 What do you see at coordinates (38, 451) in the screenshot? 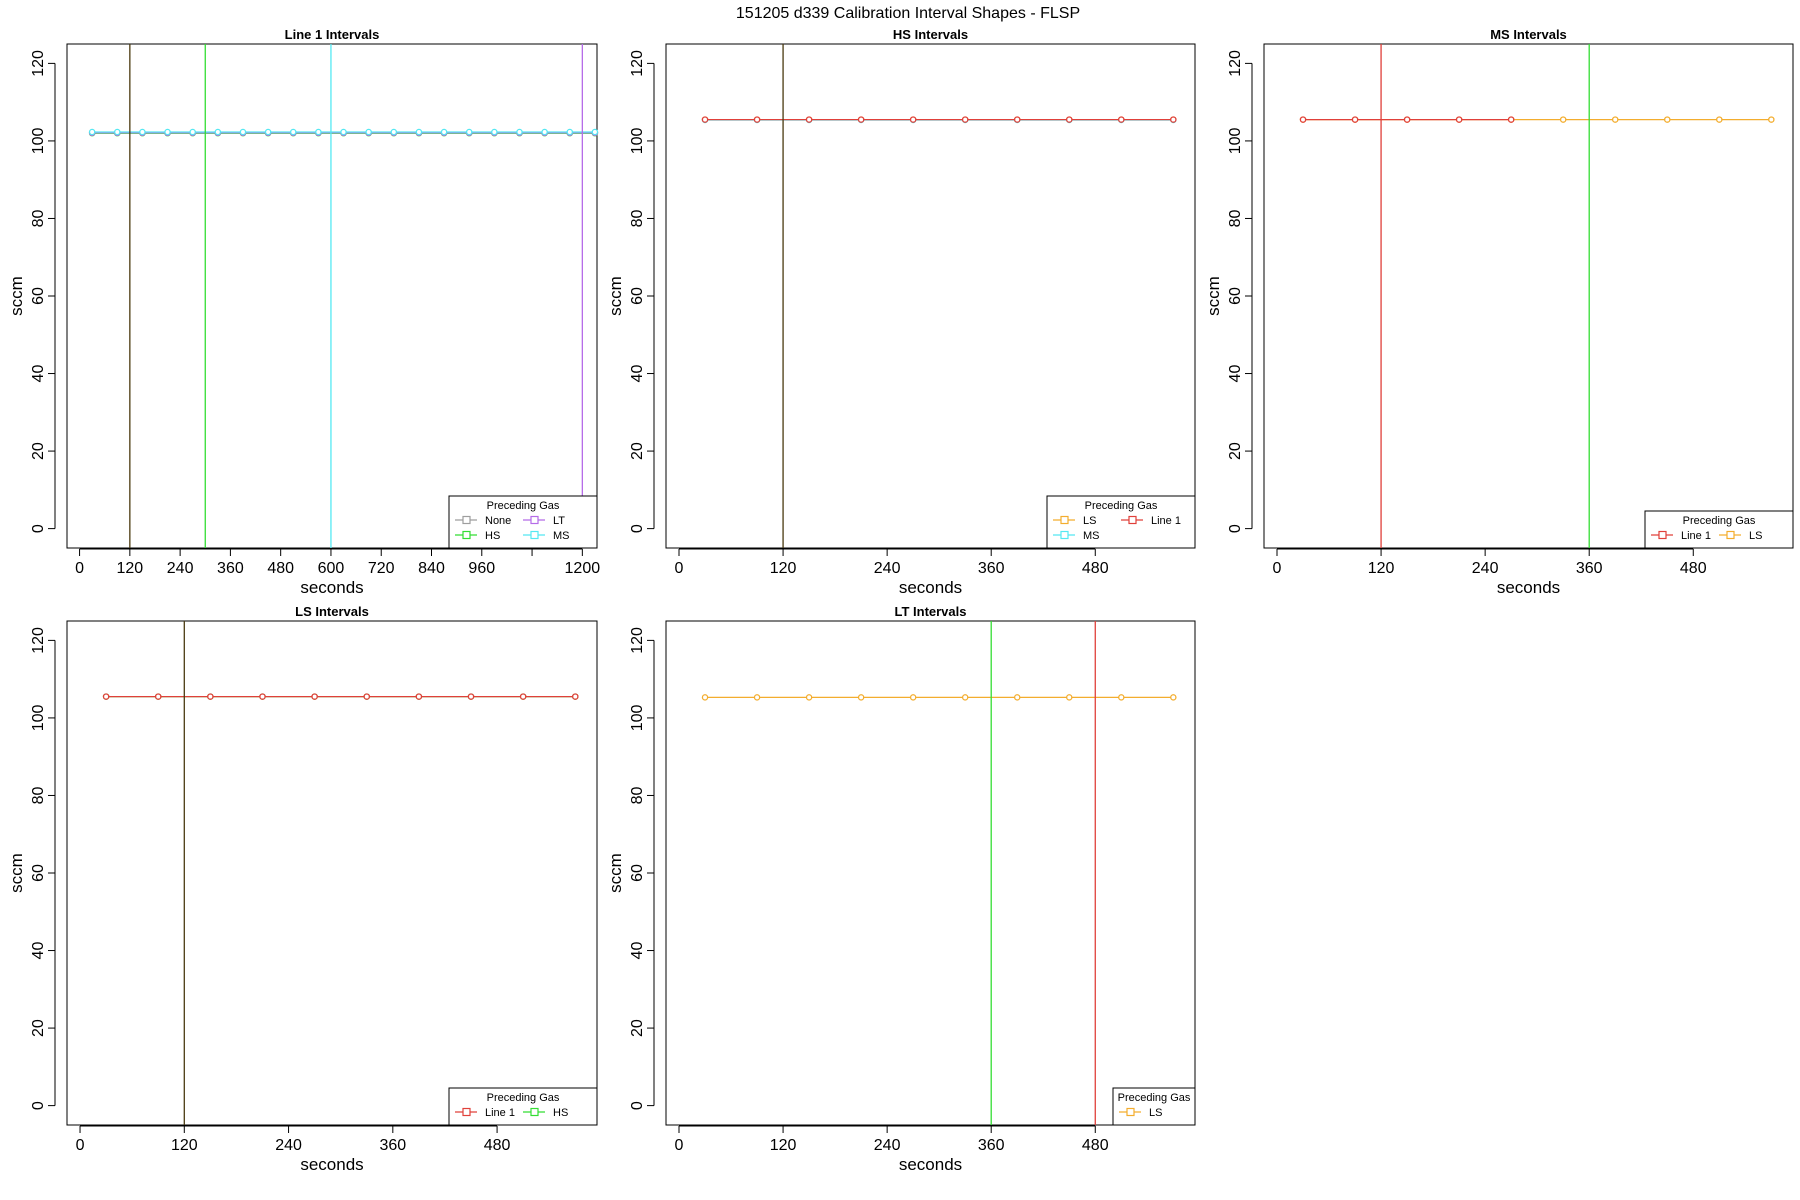
I see `y-tick-label: 20` at bounding box center [38, 451].